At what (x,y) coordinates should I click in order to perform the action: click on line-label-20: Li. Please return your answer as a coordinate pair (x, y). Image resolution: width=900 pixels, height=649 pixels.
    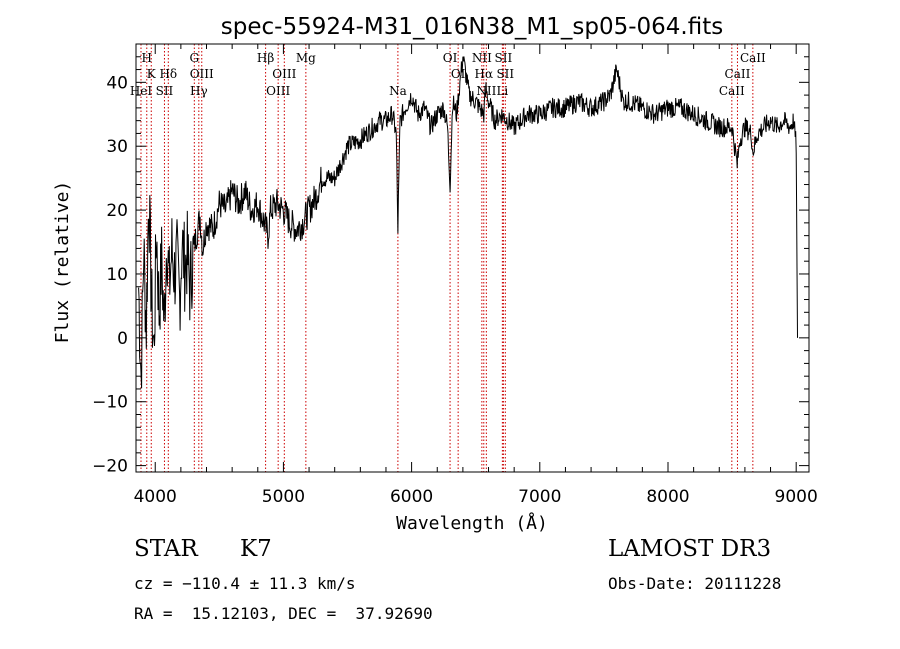
    Looking at the image, I should click on (502, 91).